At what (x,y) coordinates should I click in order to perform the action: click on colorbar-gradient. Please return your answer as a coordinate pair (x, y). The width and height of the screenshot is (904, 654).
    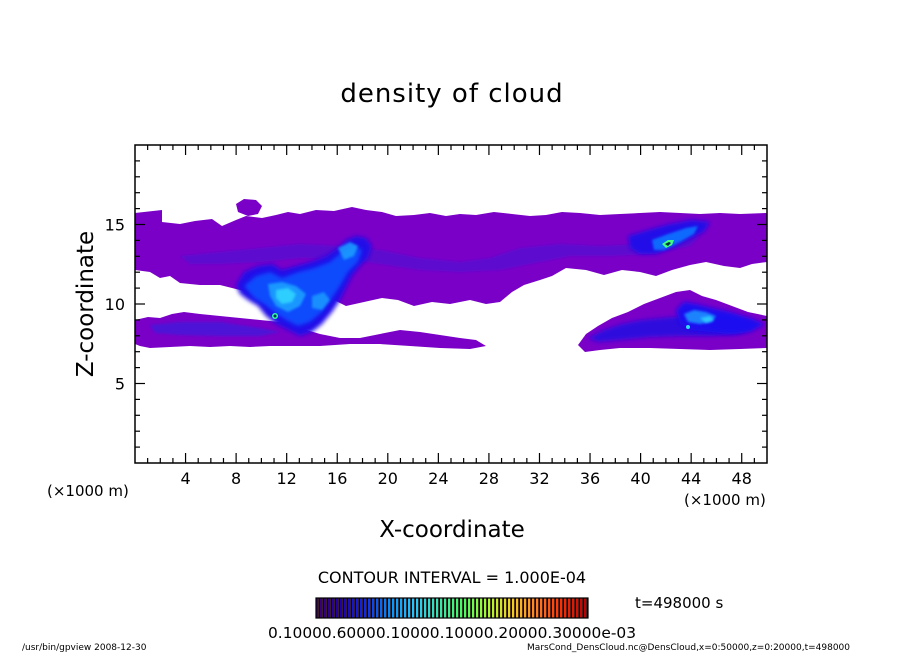
    Looking at the image, I should click on (452, 608).